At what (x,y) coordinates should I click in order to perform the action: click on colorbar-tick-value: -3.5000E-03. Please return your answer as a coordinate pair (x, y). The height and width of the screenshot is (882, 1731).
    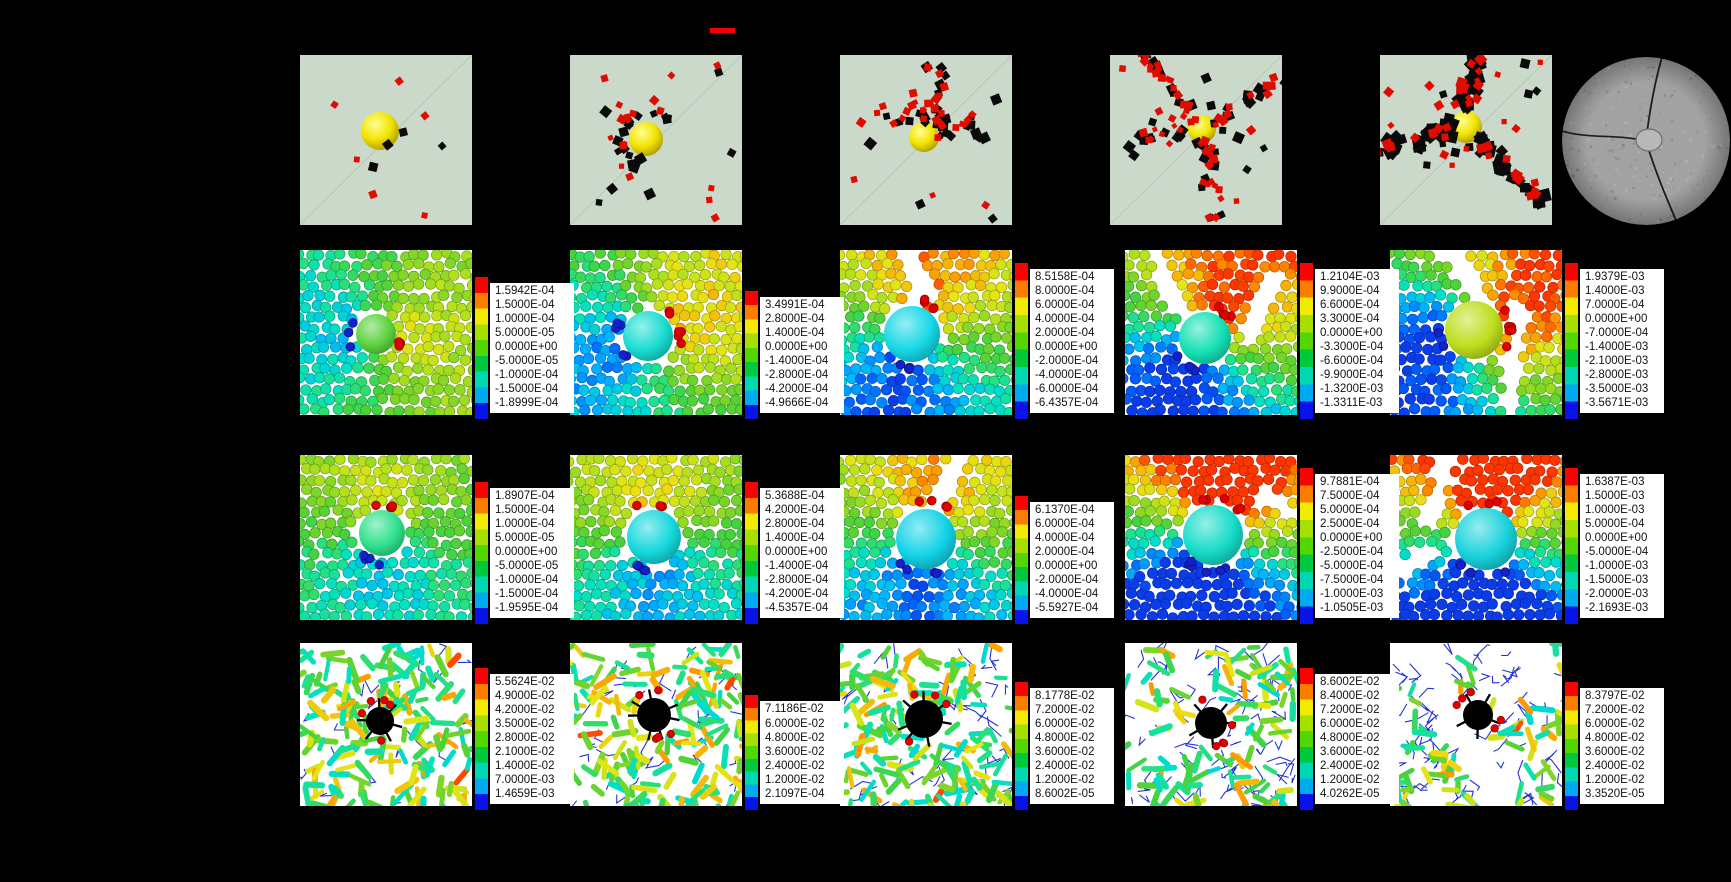
    Looking at the image, I should click on (1617, 389).